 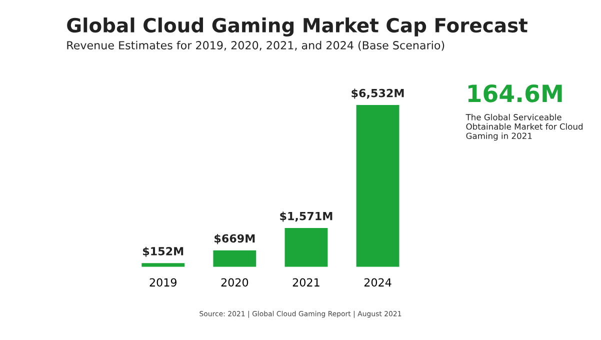 What do you see at coordinates (163, 251) in the screenshot?
I see `data-label: $152M` at bounding box center [163, 251].